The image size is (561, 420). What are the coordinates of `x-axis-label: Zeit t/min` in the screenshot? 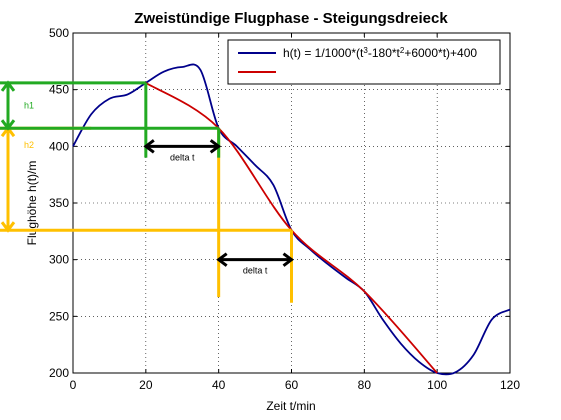 It's located at (290, 406).